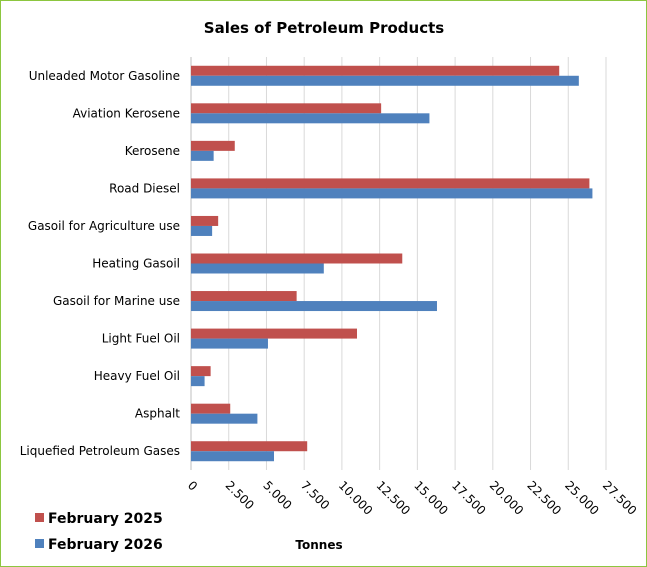  What do you see at coordinates (126, 113) in the screenshot?
I see `category-label: Aviation Kerosene` at bounding box center [126, 113].